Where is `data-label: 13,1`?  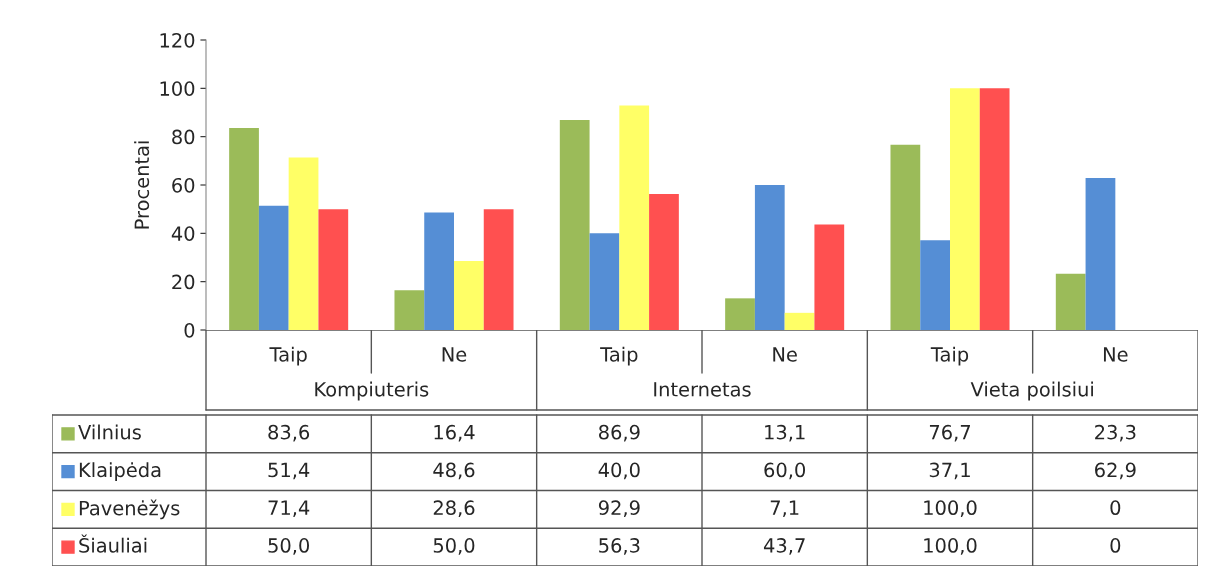
data-label: 13,1 is located at coordinates (785, 433).